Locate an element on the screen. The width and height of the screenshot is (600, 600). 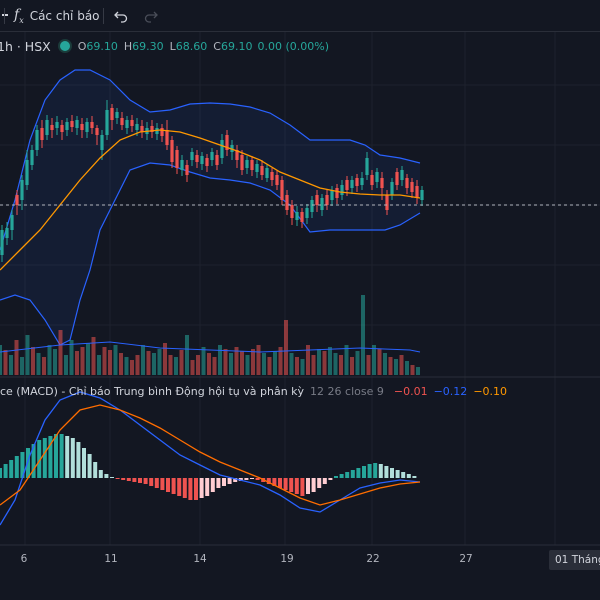
redo-button is located at coordinates (151, 15).